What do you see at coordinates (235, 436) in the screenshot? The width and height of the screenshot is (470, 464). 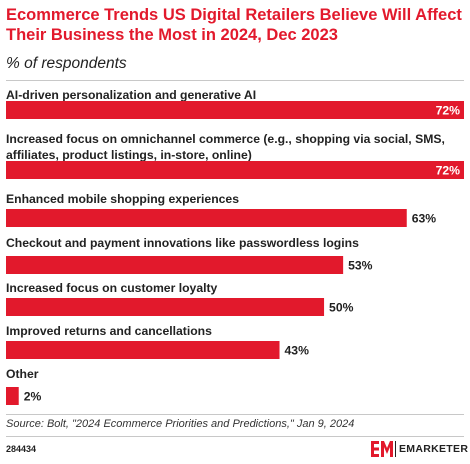 I see `footer-divider` at bounding box center [235, 436].